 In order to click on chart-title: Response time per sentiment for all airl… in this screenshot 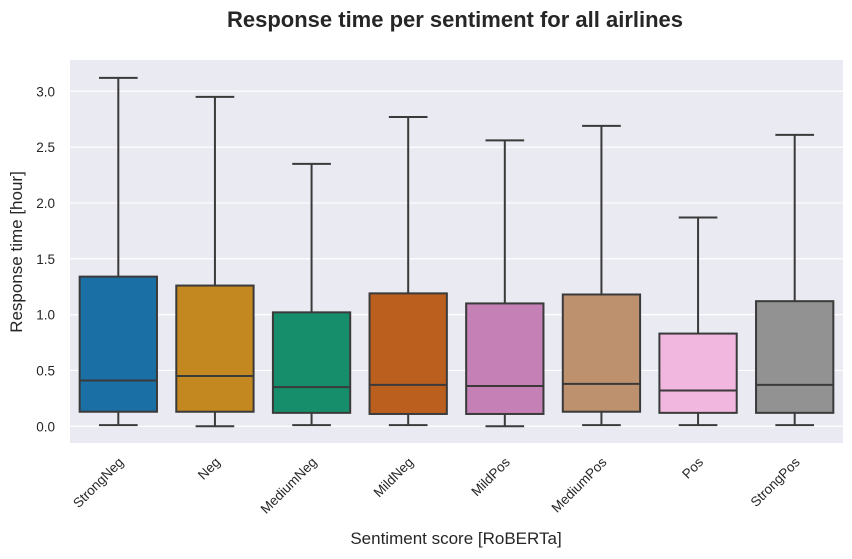, I will do `click(455, 19)`.